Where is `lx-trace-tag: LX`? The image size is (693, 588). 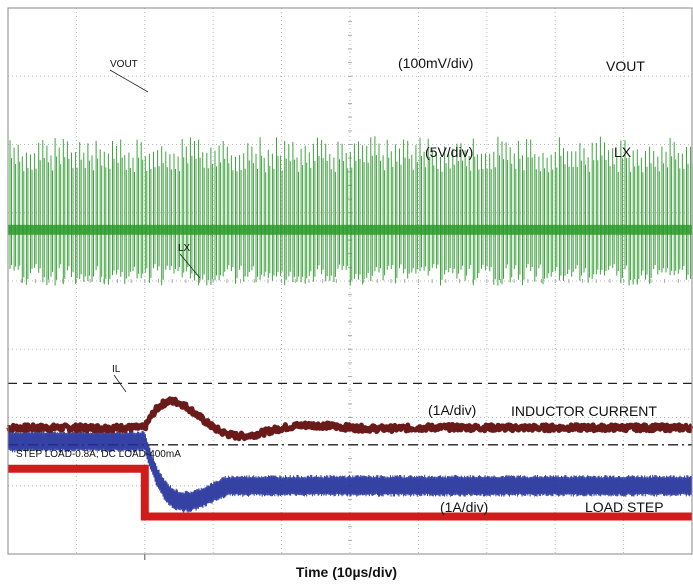
lx-trace-tag: LX is located at coordinates (184, 248).